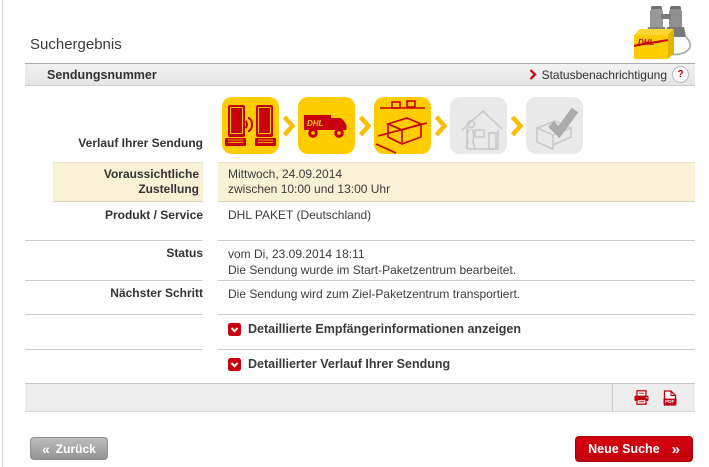  What do you see at coordinates (309, 189) in the screenshot?
I see `delivery-time-window: zwischen 10:00 und 13:00 Uhr` at bounding box center [309, 189].